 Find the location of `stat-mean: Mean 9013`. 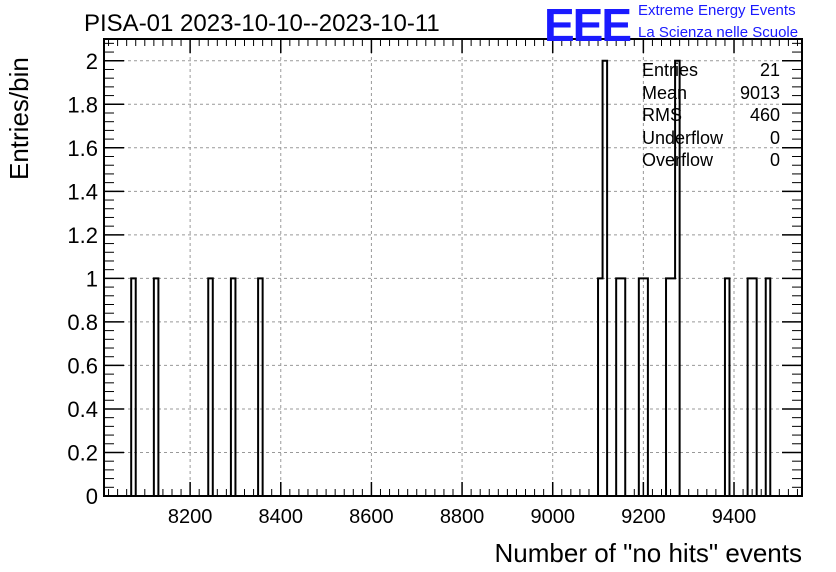

stat-mean: Mean 9013 is located at coordinates (711, 94).